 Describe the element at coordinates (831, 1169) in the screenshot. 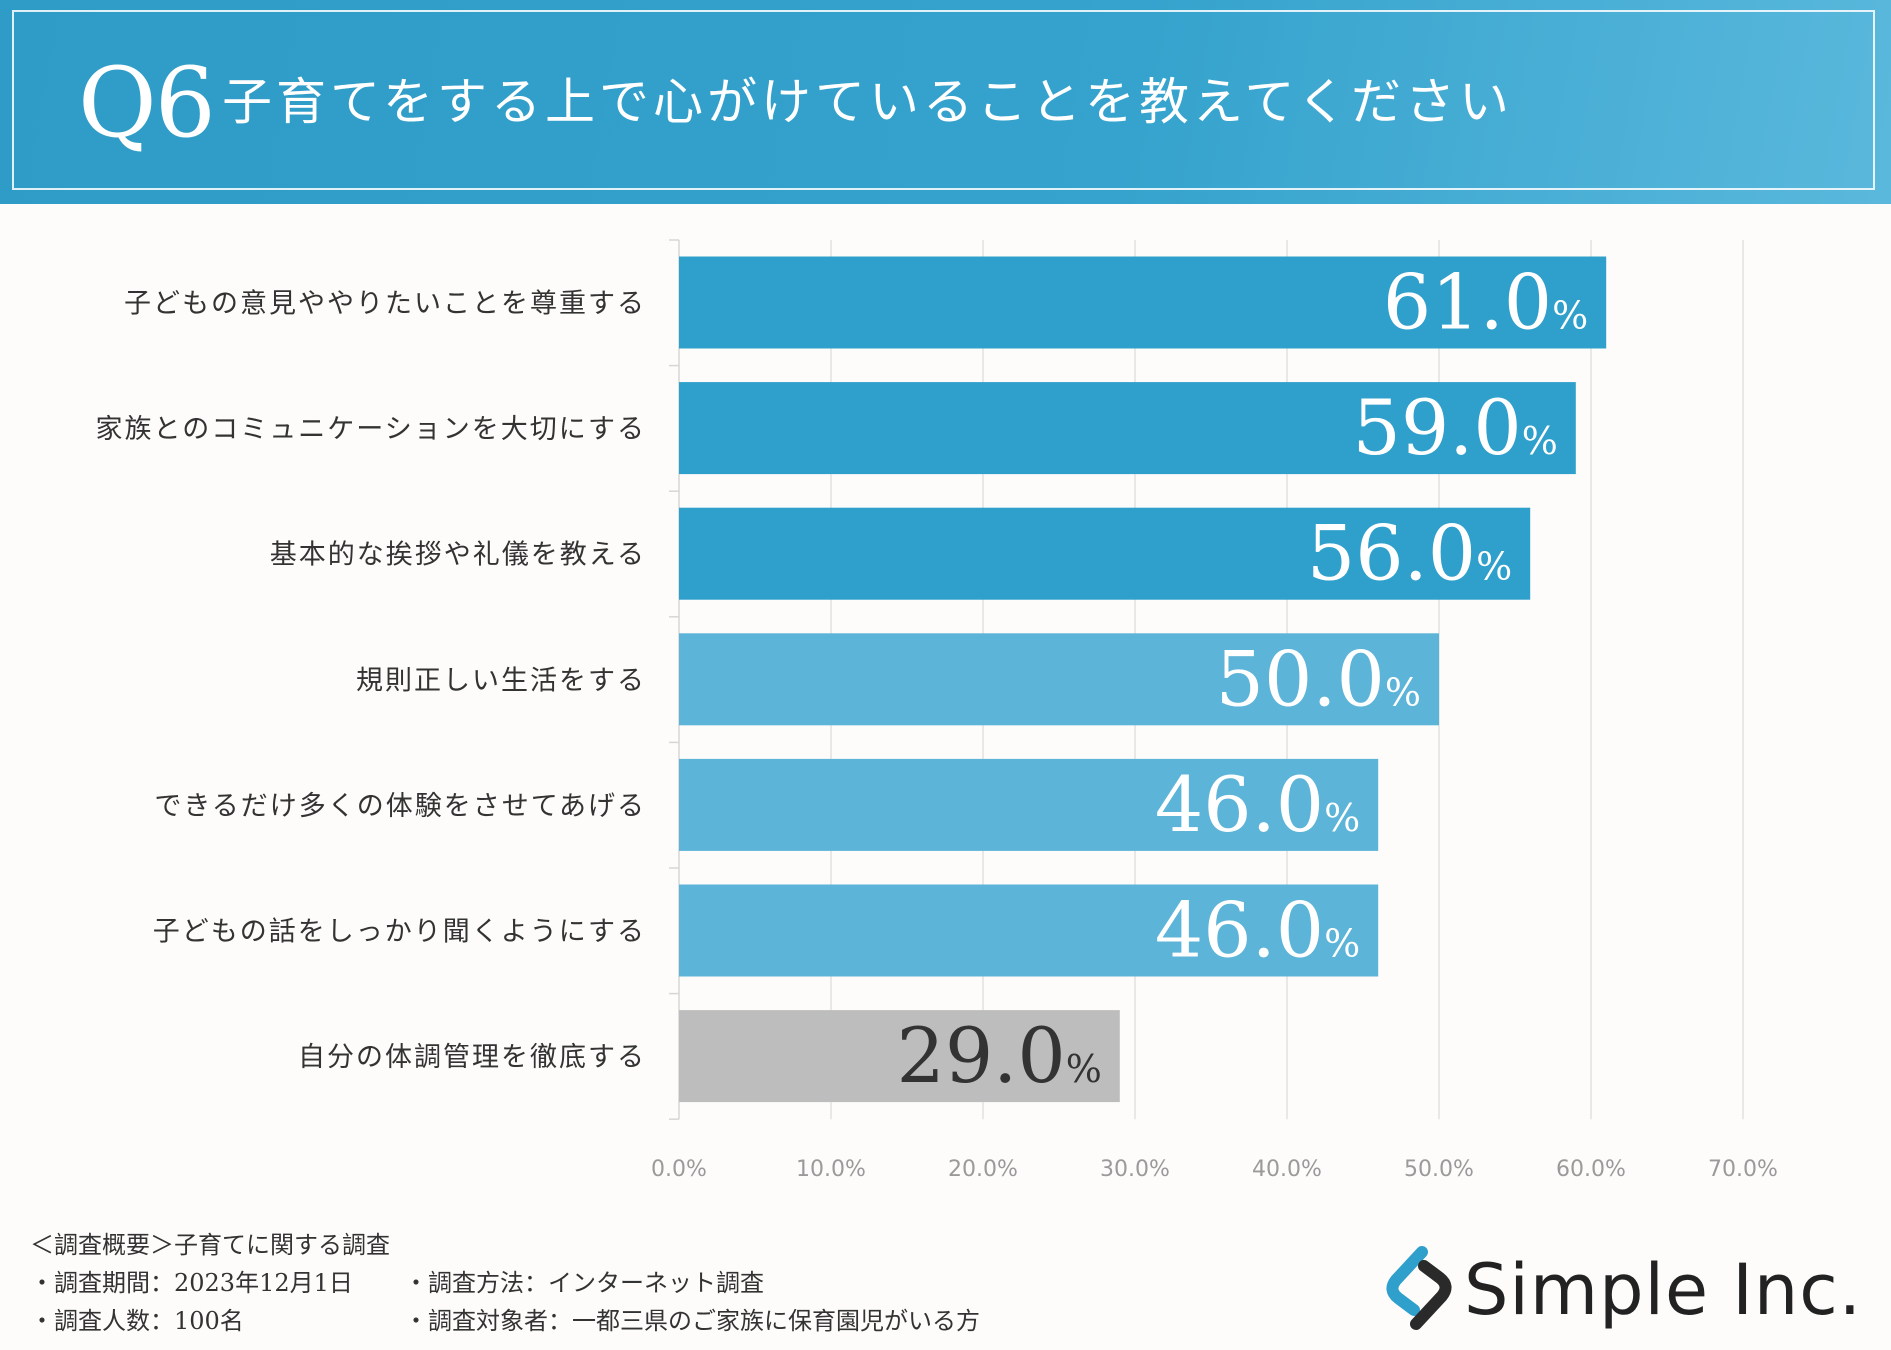

I see `x-tick-label: 10.0%` at that location.